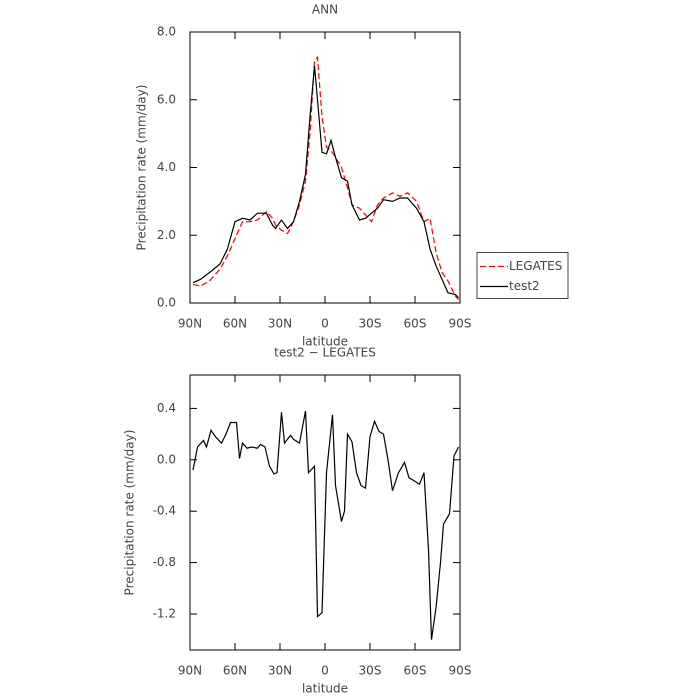  Describe the element at coordinates (325, 353) in the screenshot. I see `chart-title: test2 − LEGATES` at that location.